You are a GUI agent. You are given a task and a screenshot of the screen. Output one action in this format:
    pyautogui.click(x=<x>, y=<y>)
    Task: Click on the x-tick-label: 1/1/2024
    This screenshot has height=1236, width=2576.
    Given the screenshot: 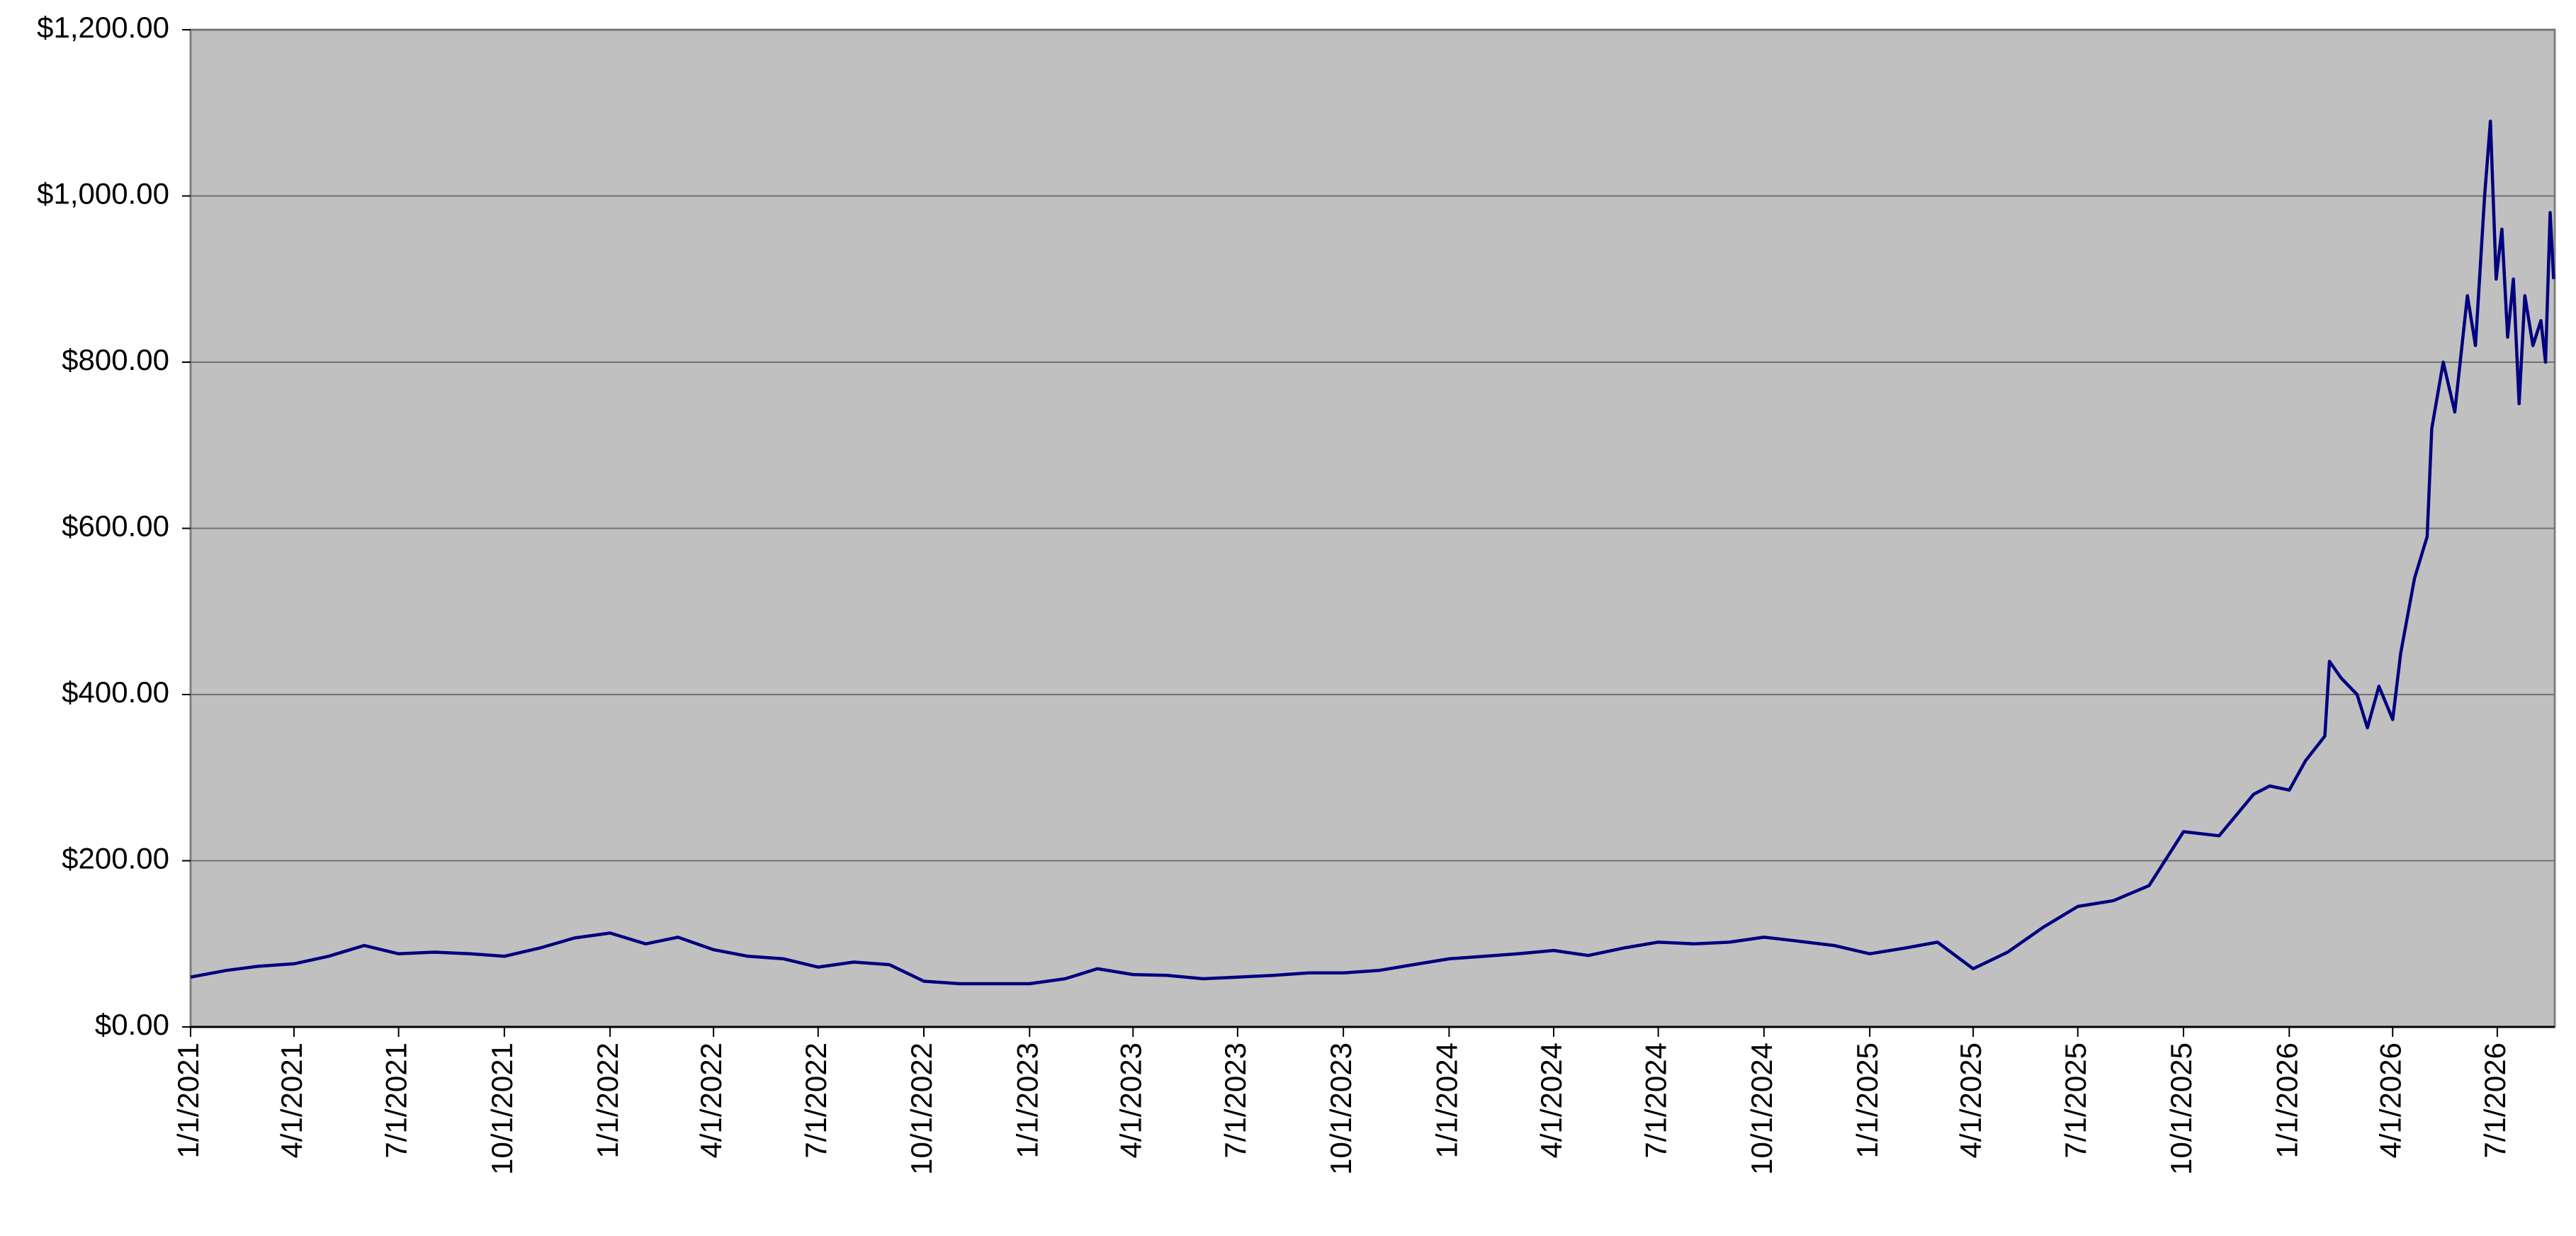 What is the action you would take?
    pyautogui.click(x=1446, y=1101)
    